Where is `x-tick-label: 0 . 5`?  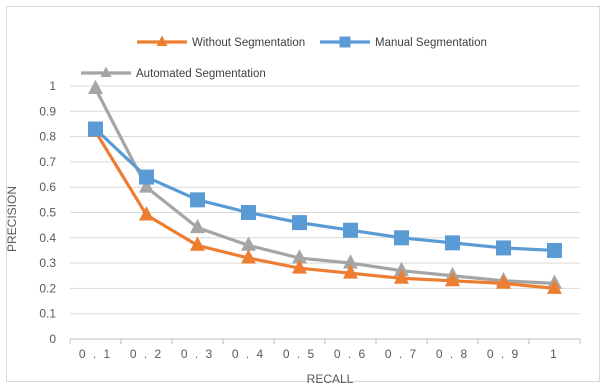 x-tick-label: 0 . 5 is located at coordinates (299, 354).